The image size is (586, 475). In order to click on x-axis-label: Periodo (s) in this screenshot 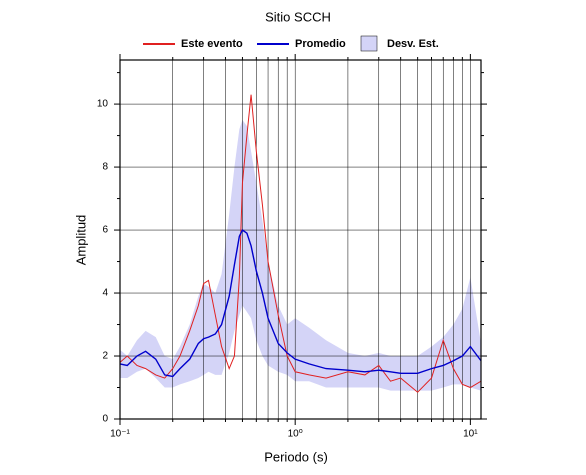, I will do `click(296, 456)`.